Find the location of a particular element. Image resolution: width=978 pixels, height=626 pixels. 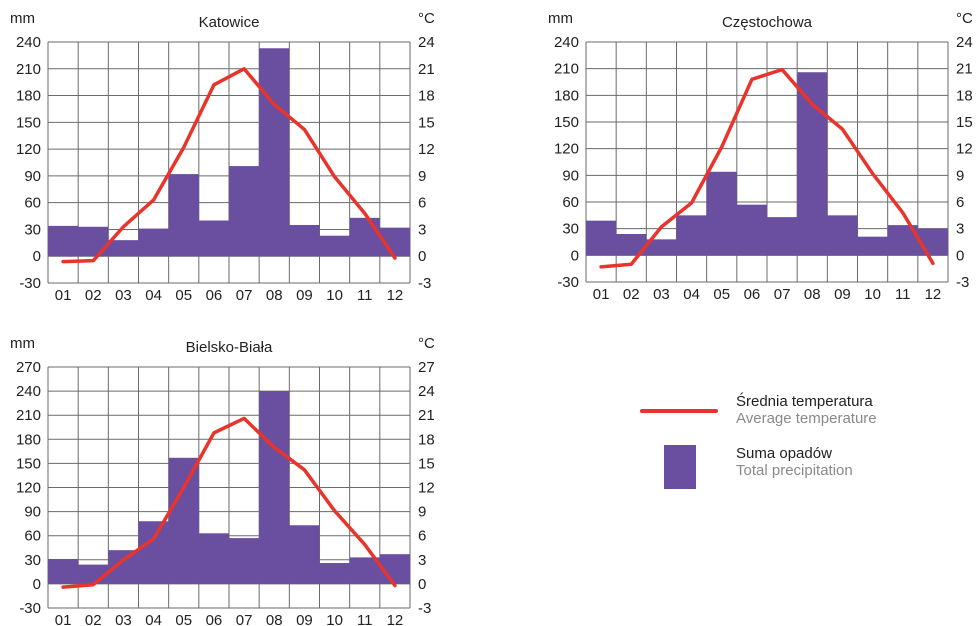

chart-title: Katowice is located at coordinates (229, 22).